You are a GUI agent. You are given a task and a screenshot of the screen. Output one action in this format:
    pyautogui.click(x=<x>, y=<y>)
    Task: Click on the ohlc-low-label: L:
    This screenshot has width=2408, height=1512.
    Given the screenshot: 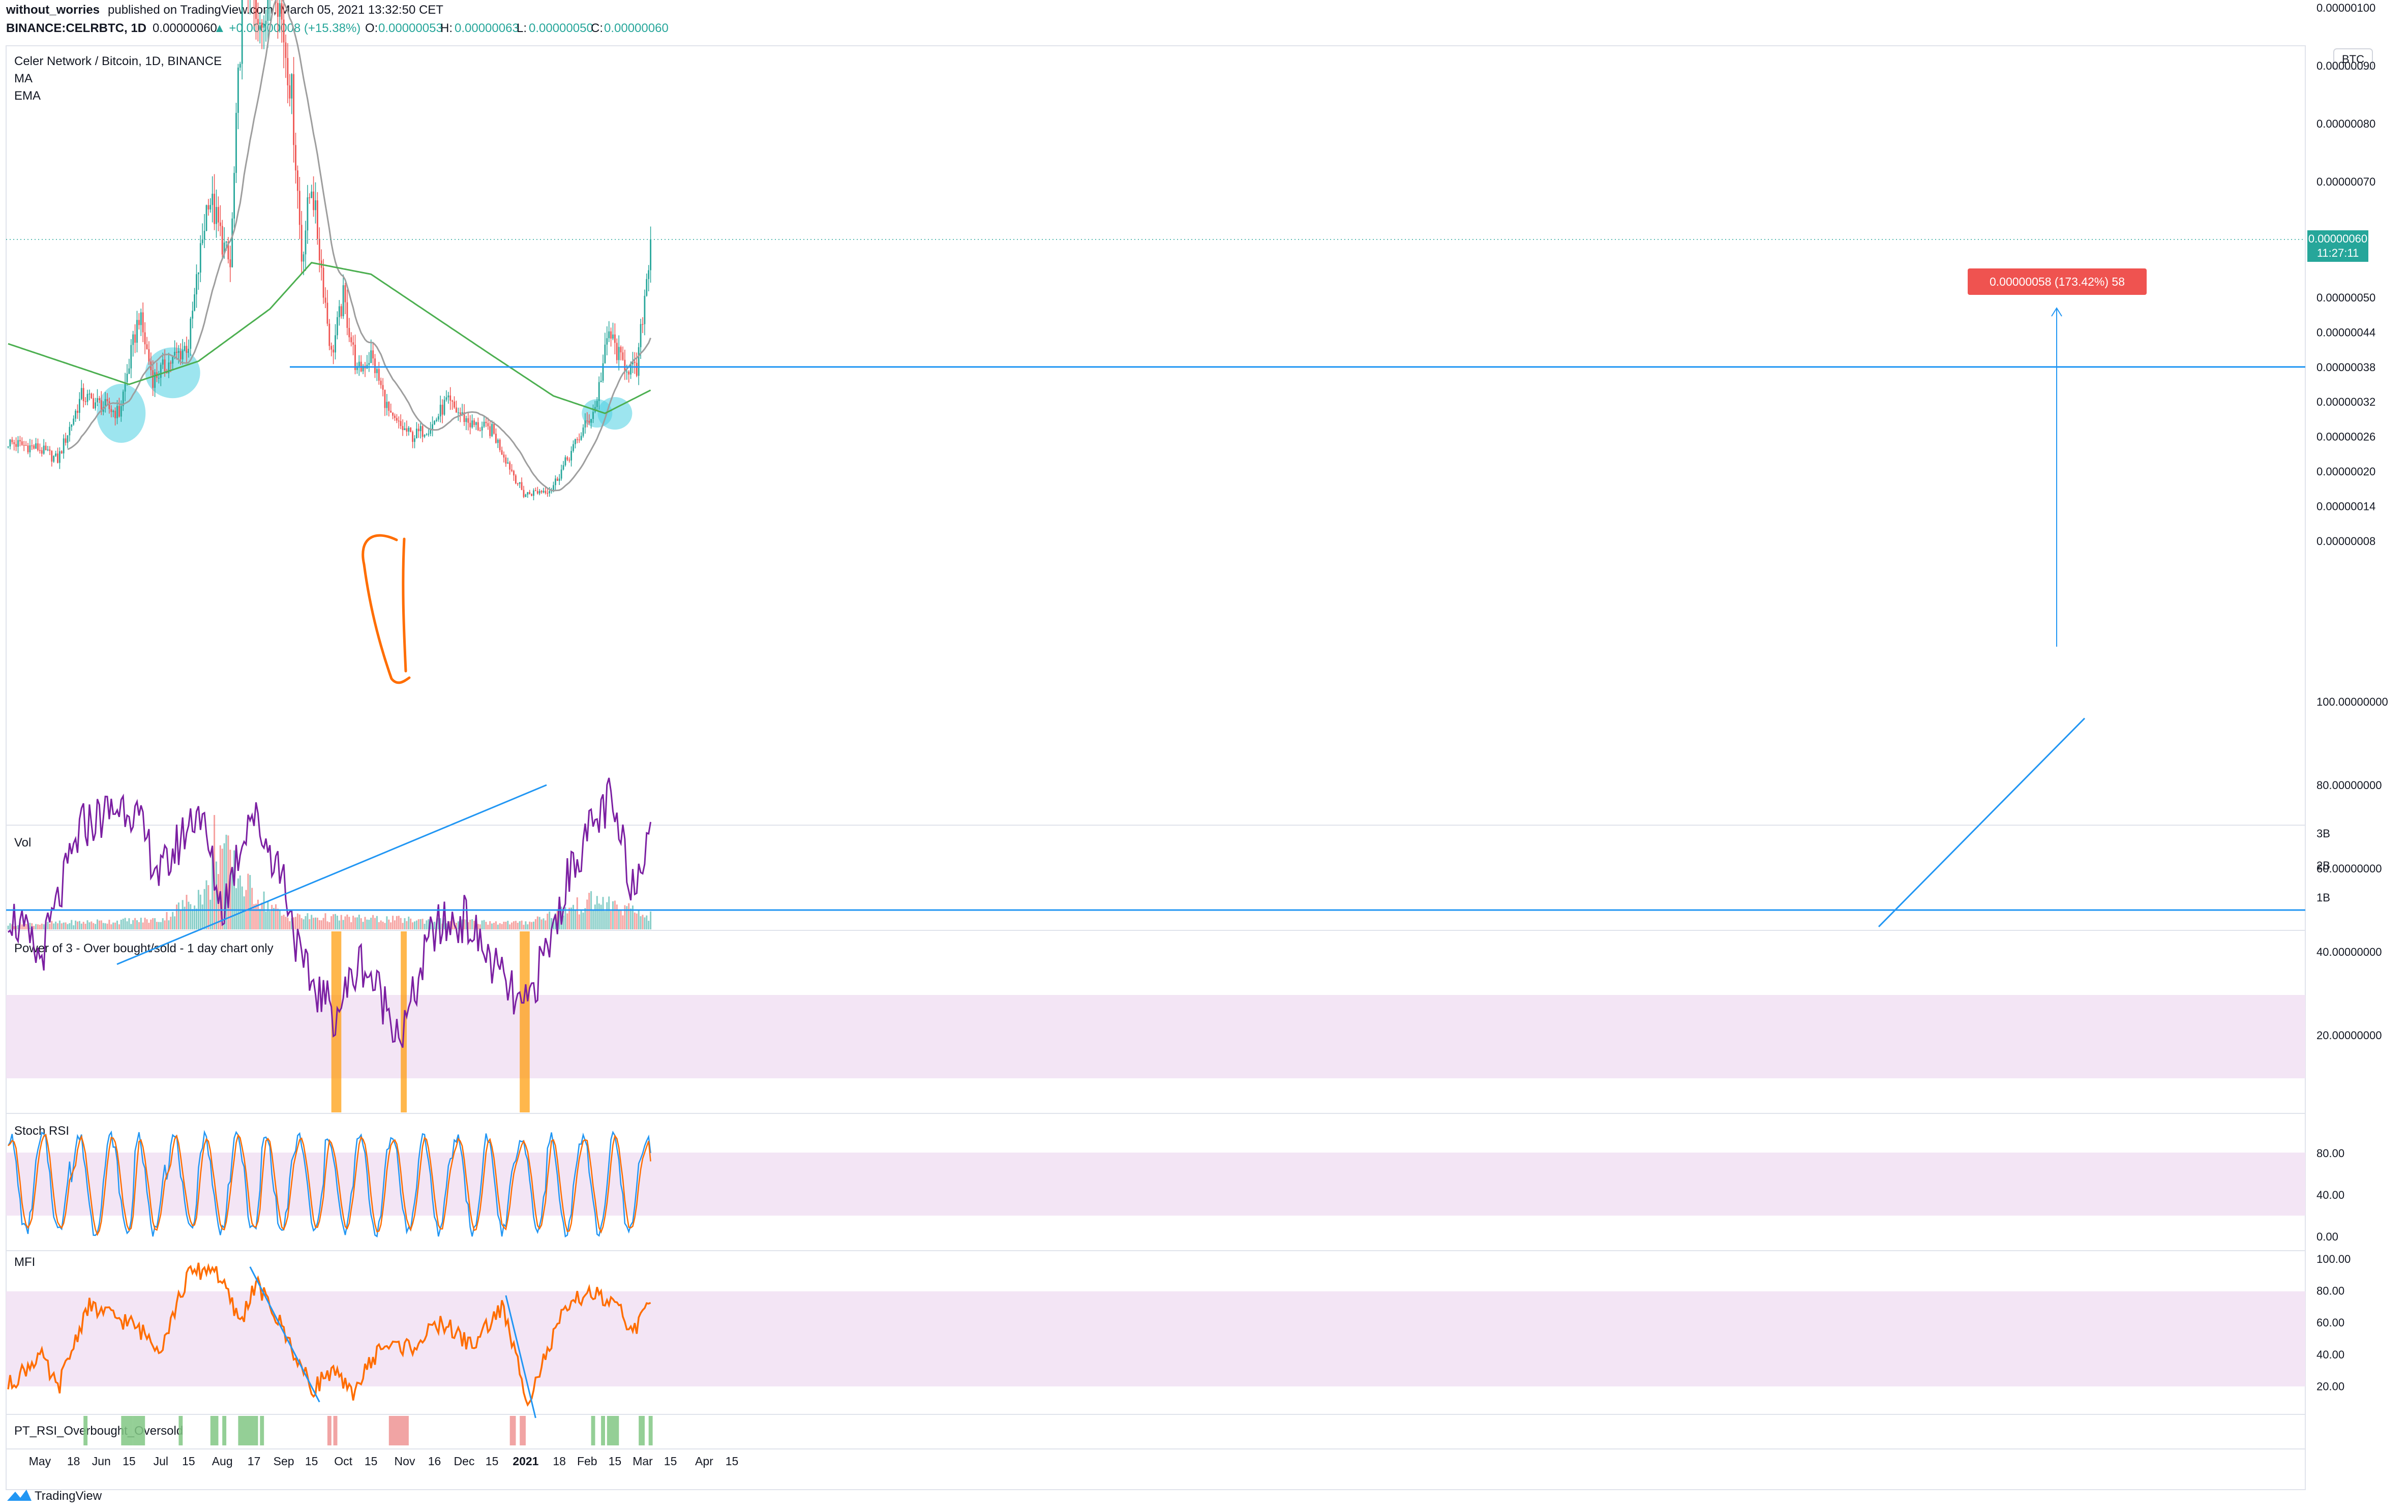 What is the action you would take?
    pyautogui.click(x=522, y=28)
    